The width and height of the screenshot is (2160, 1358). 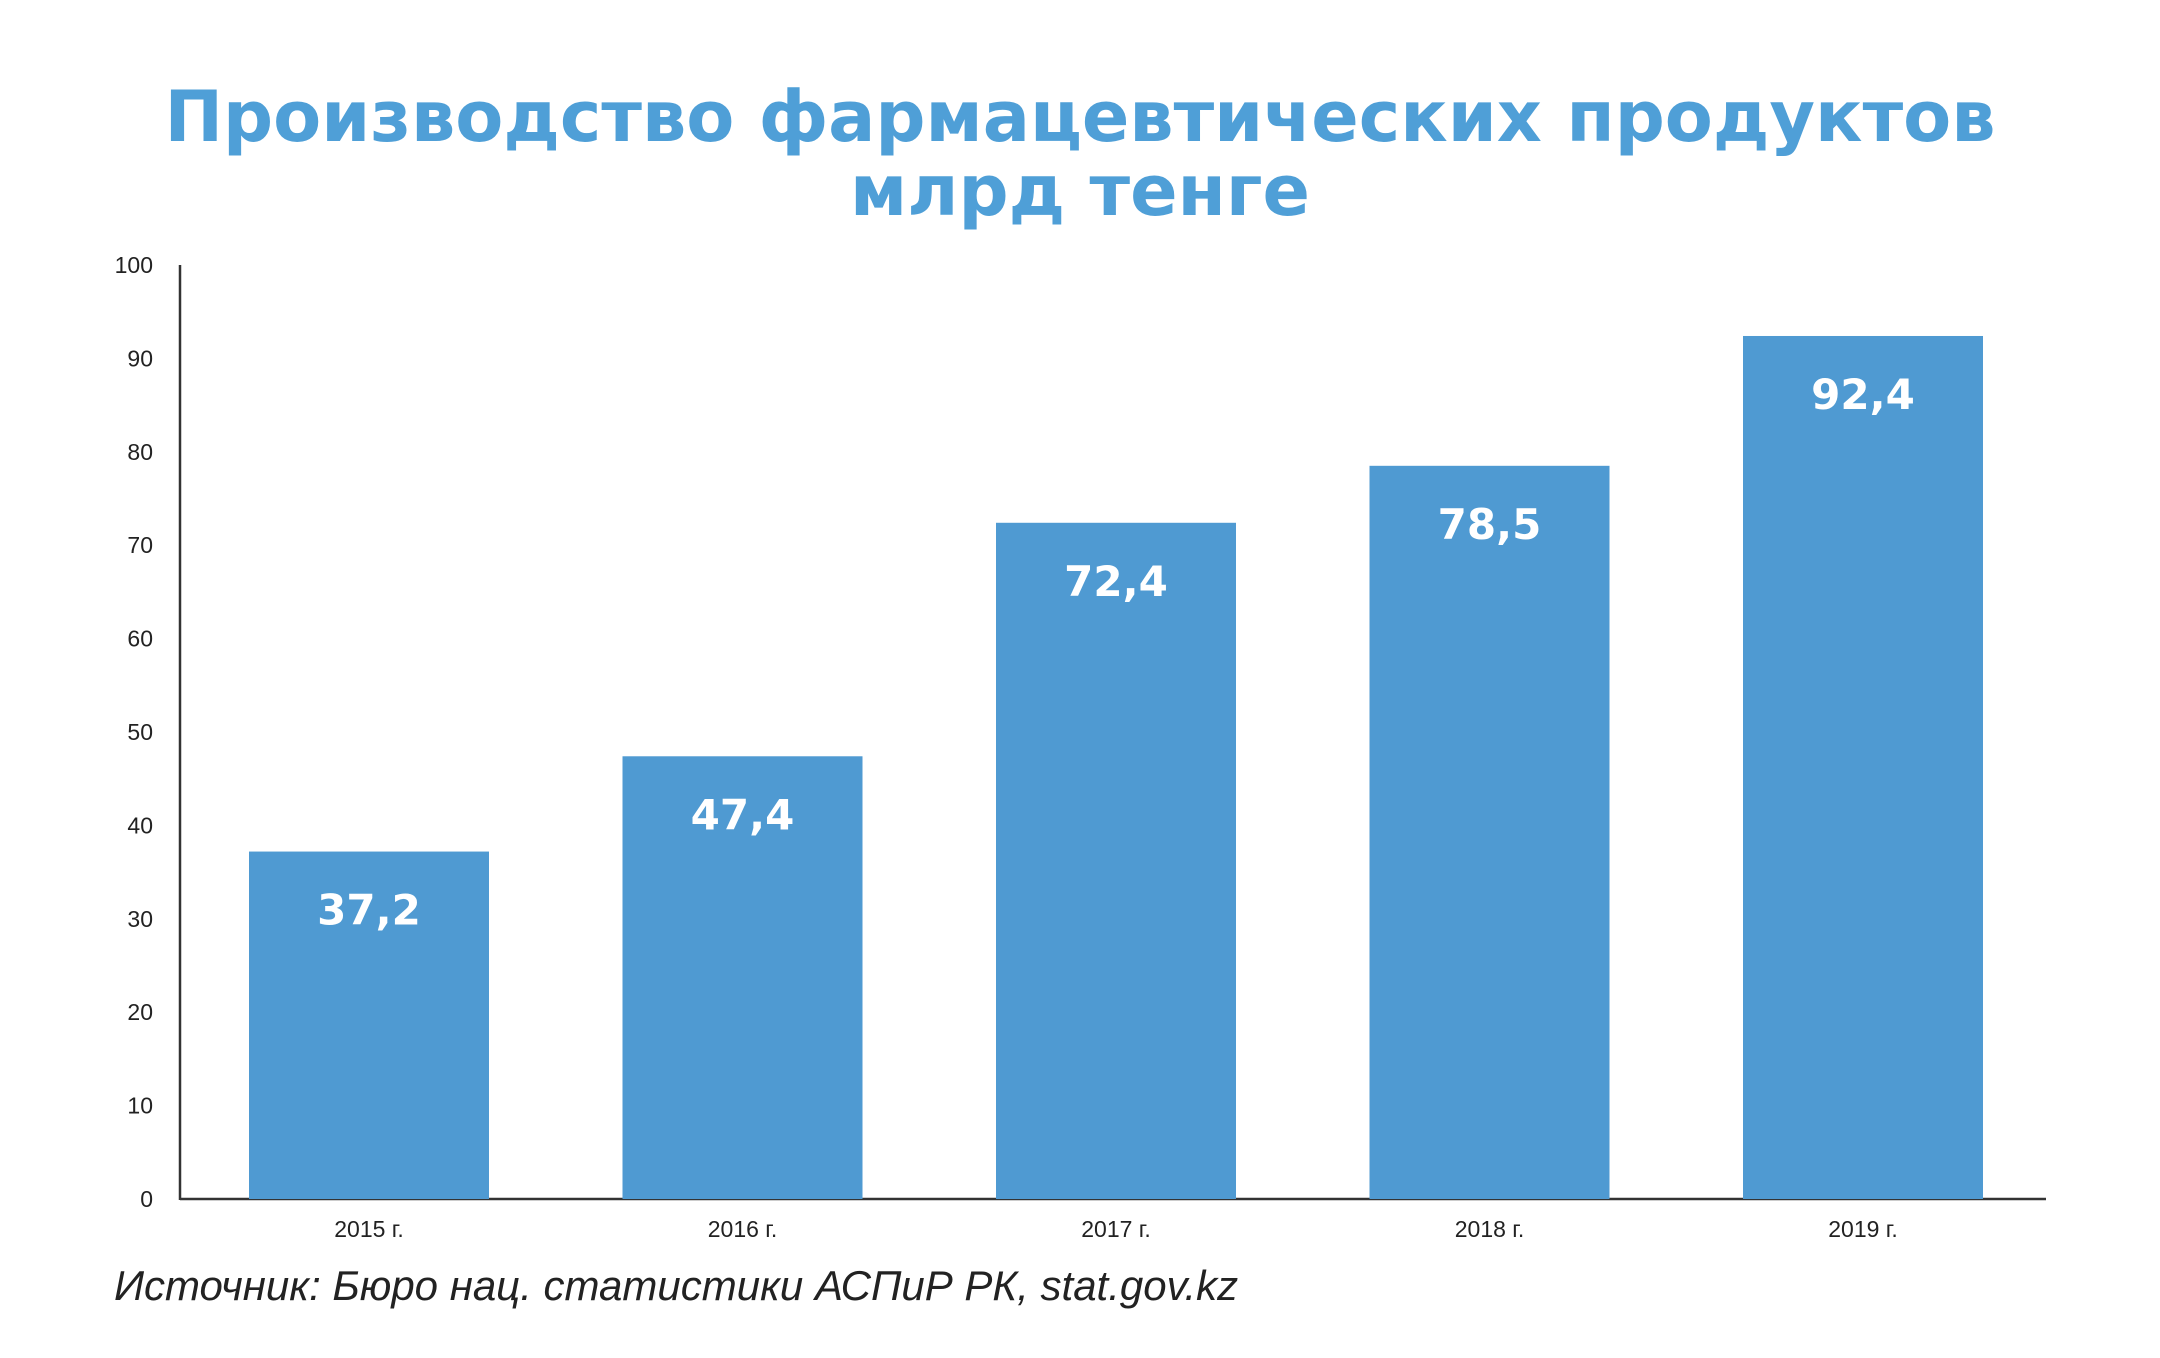 What do you see at coordinates (140, 358) in the screenshot?
I see `y-tick-label: 90` at bounding box center [140, 358].